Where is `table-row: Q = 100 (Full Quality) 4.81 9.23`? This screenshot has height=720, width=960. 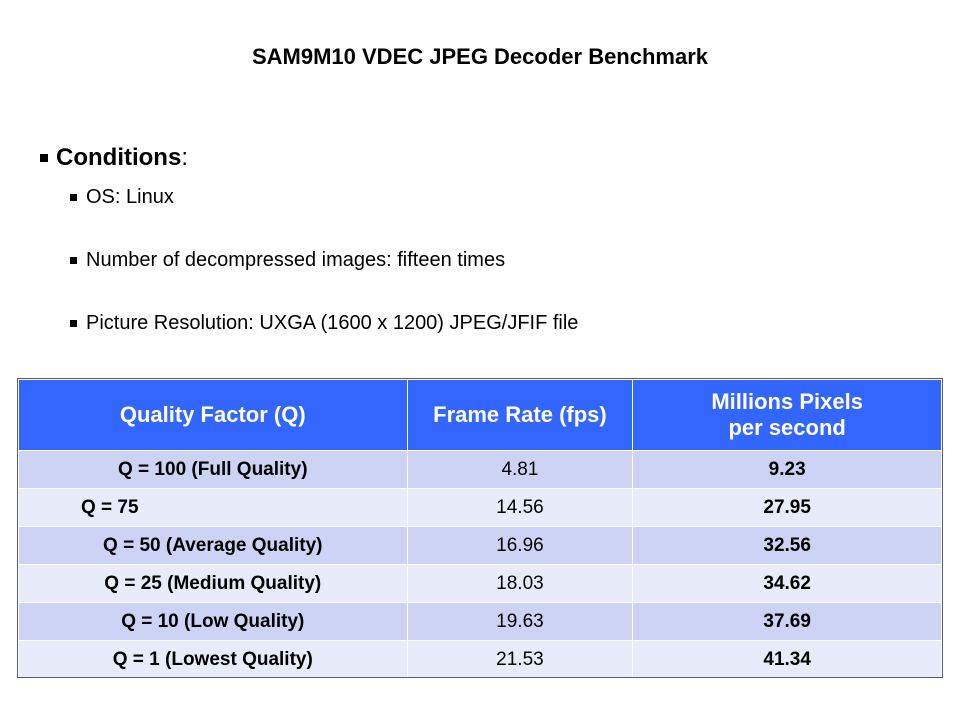 table-row: Q = 100 (Full Quality) 4.81 9.23 is located at coordinates (480, 469).